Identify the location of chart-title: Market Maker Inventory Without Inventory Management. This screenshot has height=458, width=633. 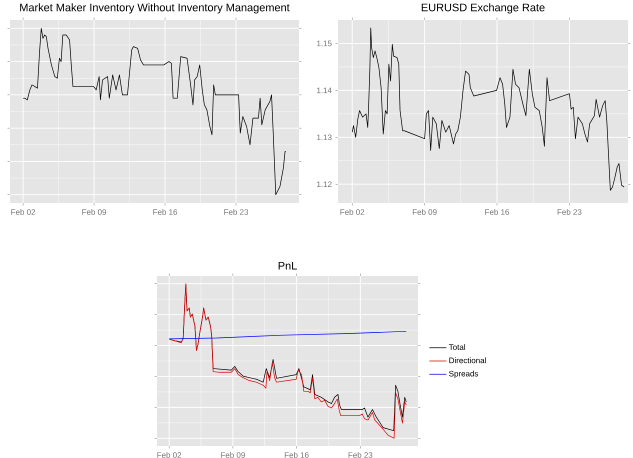
(155, 8).